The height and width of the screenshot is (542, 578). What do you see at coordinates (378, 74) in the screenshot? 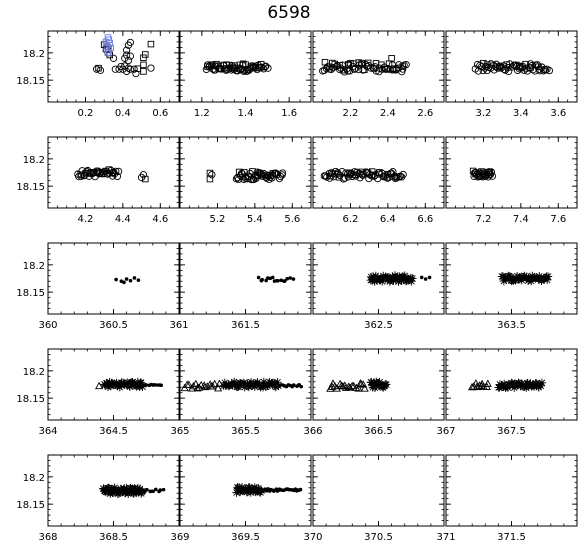
I see `panel-p2: 2.2 2.4 2.6` at bounding box center [378, 74].